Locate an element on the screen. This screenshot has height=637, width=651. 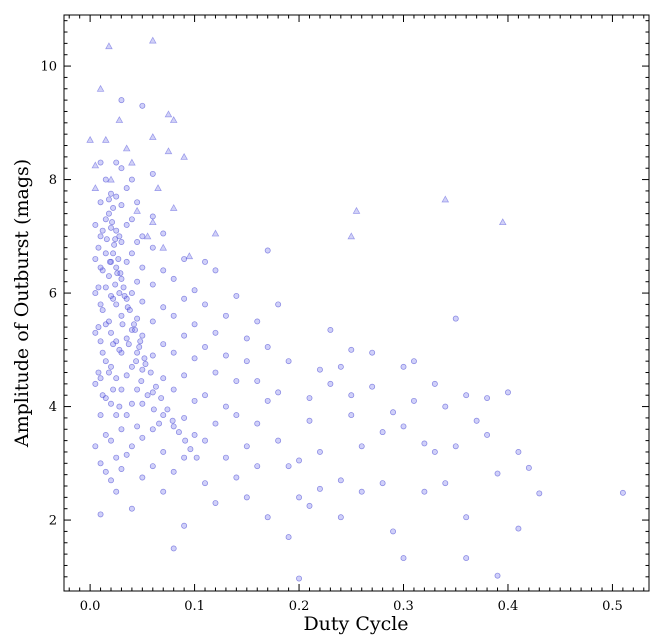
y-tick-label: 8 is located at coordinates (53, 180).